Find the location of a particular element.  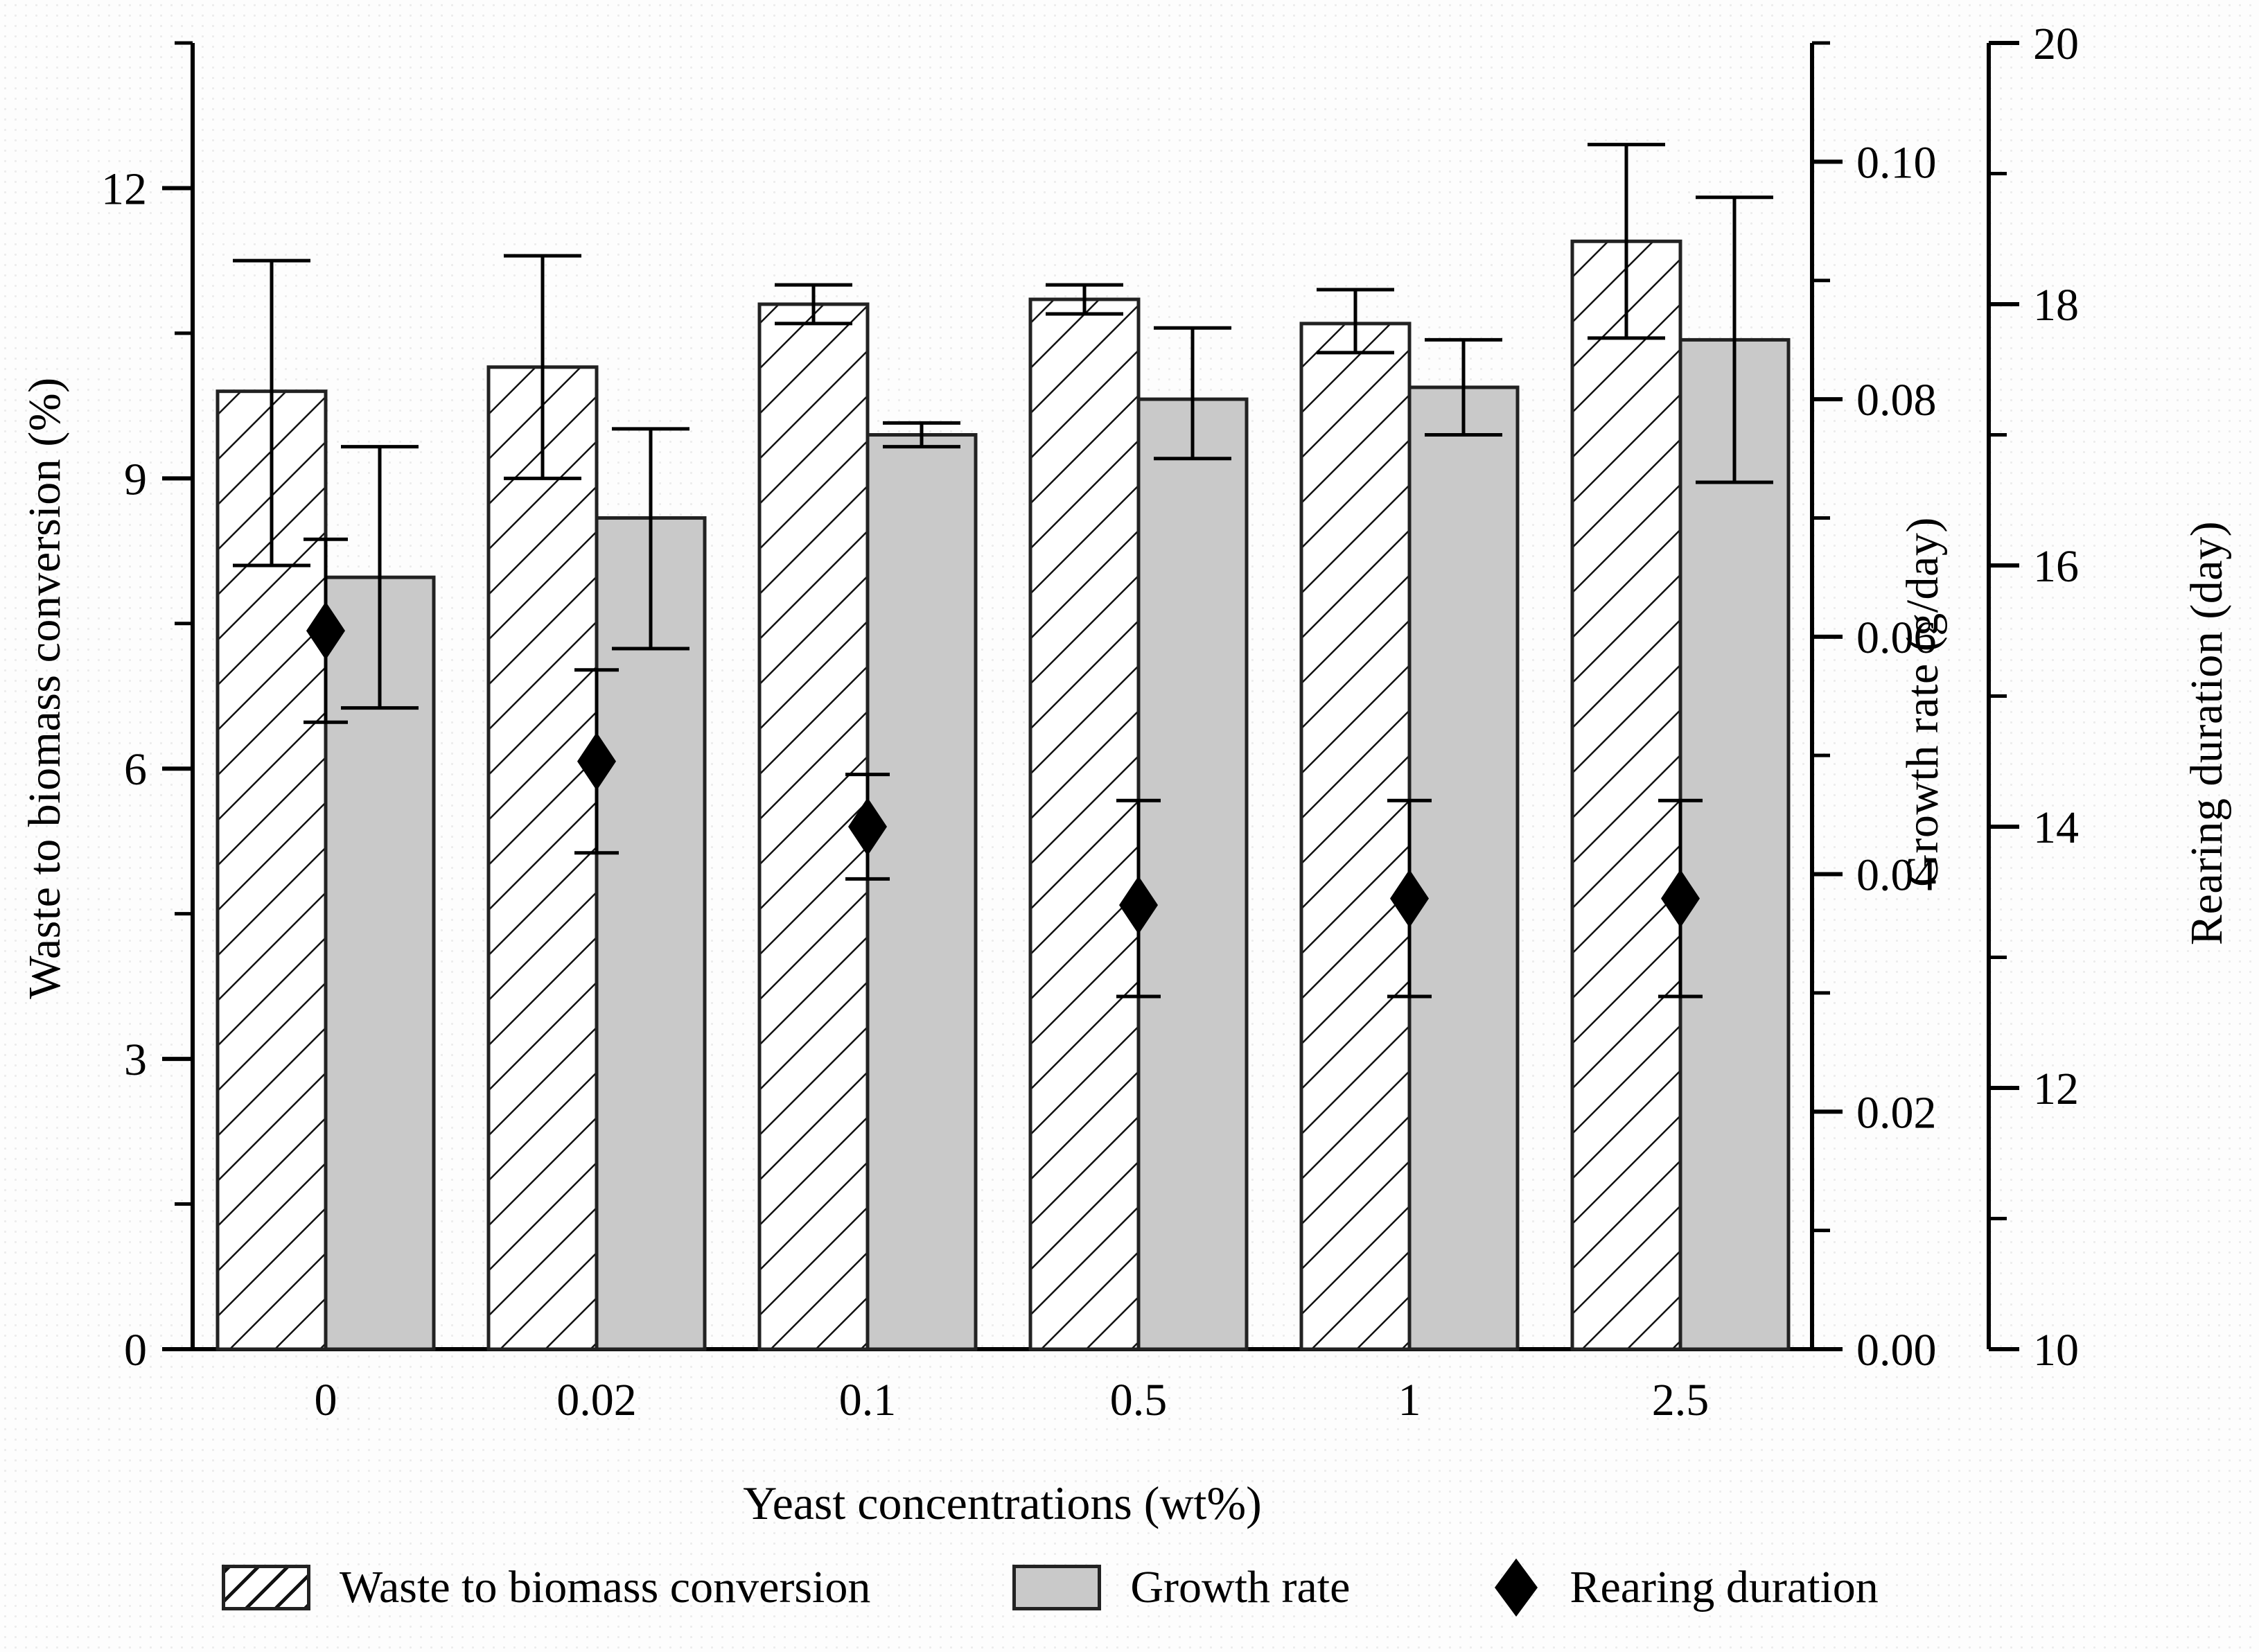

left-axis-tick-label: 12 is located at coordinates (124, 189).